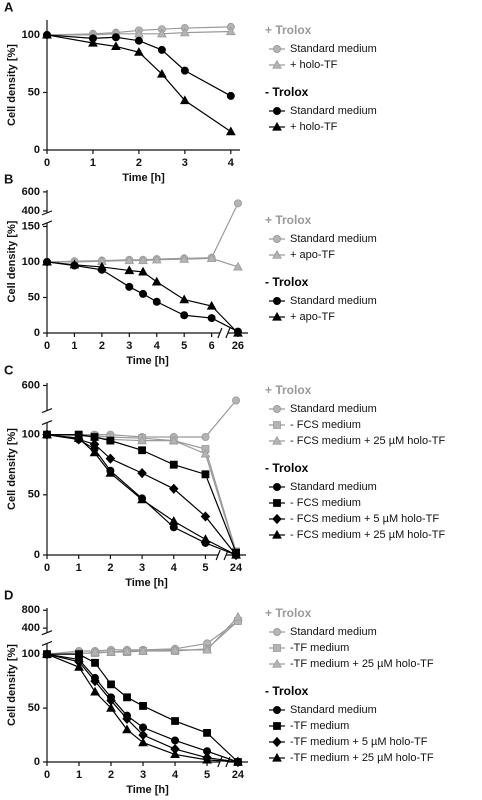  Describe the element at coordinates (142, 233) in the screenshot. I see `series-line` at that location.